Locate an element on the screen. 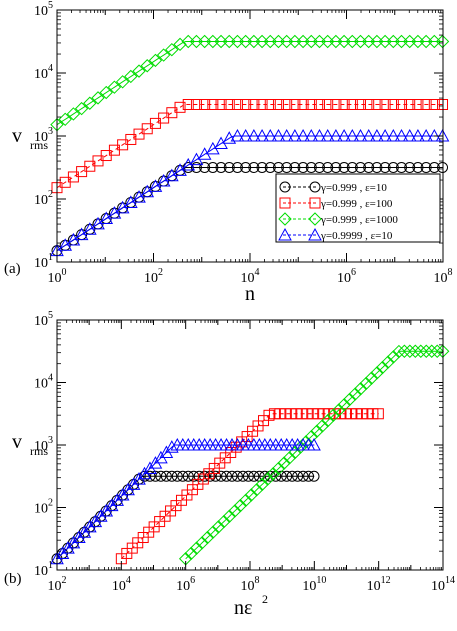  x-tick-label: 10² is located at coordinates (57, 584).